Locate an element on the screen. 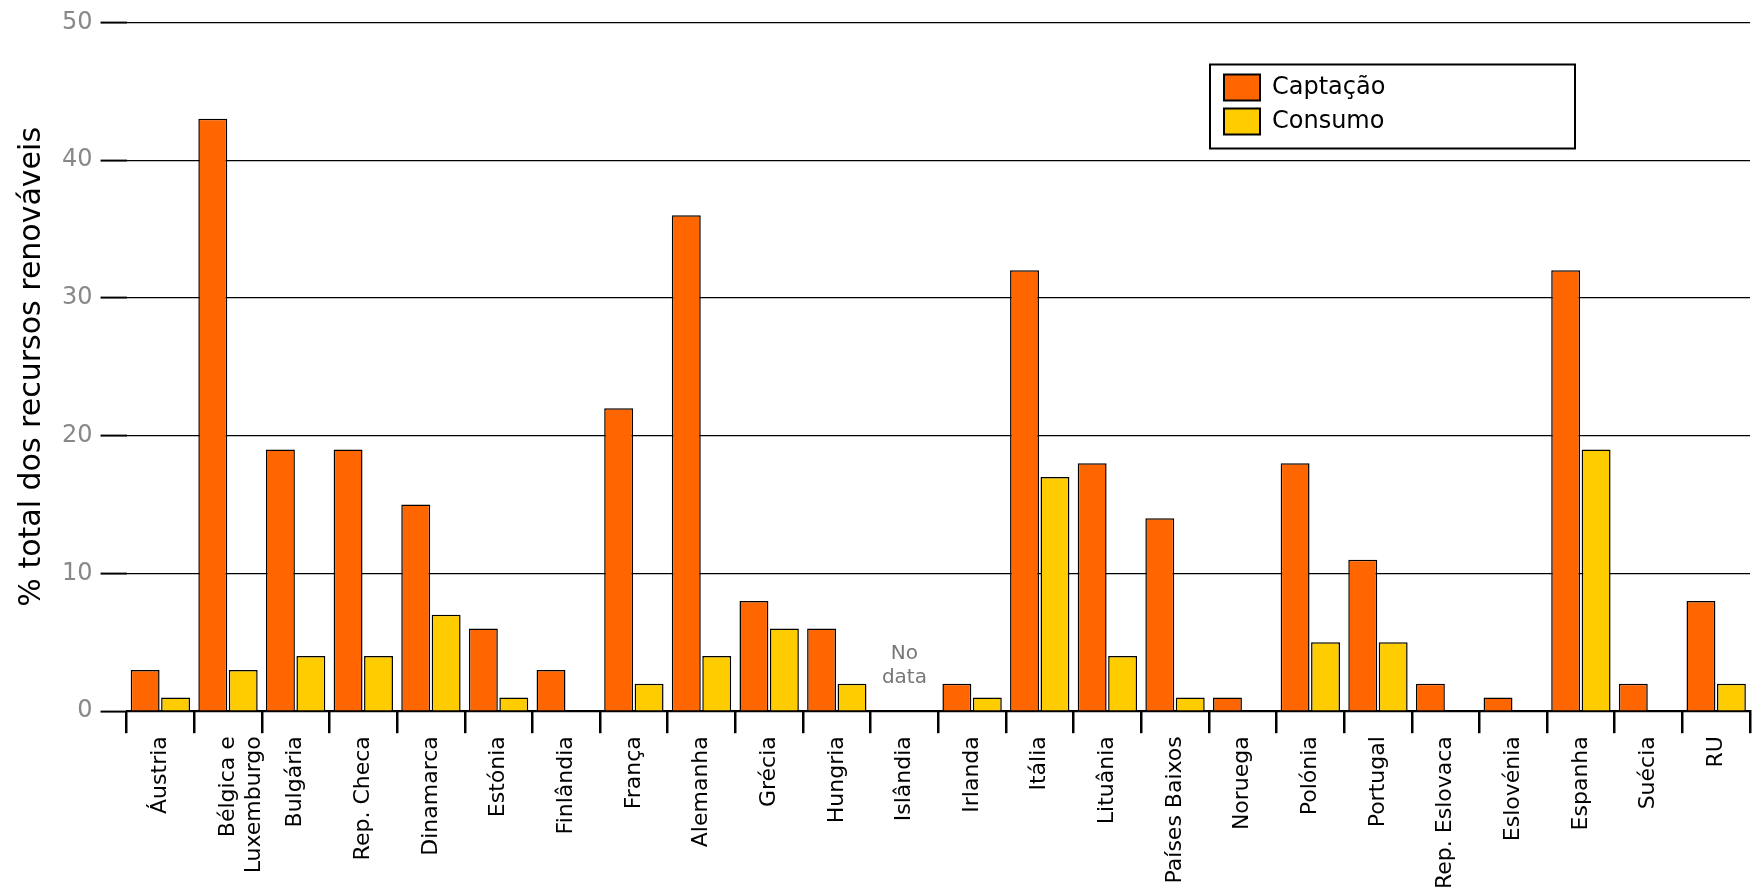  y-tick-label: 0 is located at coordinates (85, 709).